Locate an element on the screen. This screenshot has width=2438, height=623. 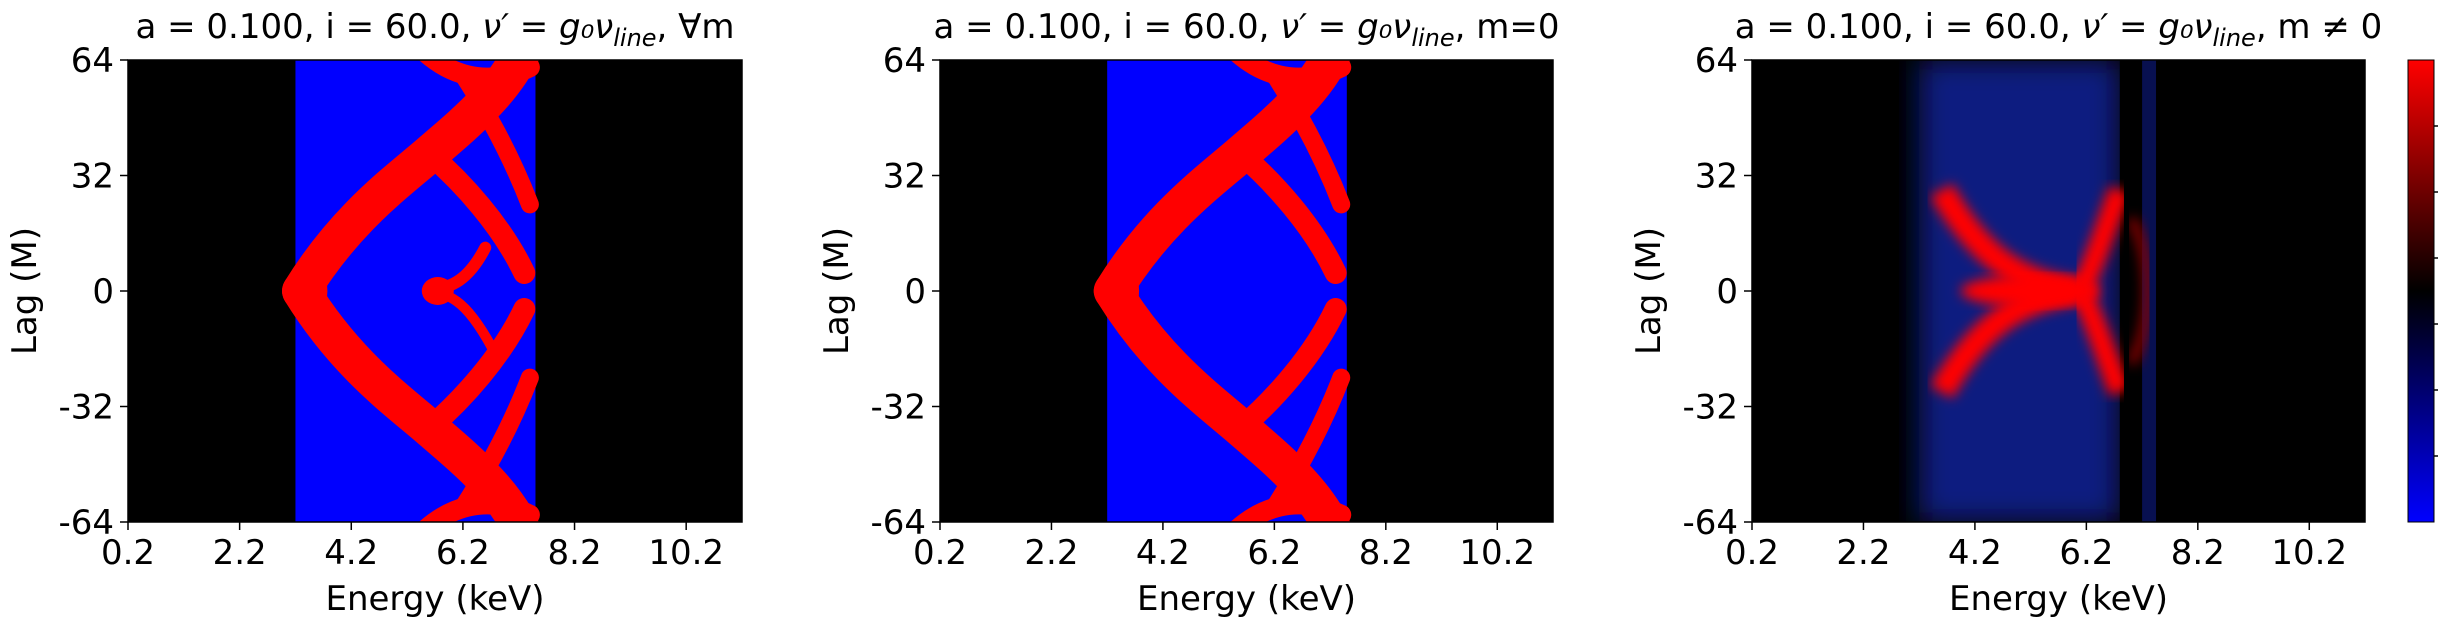
dark-gap is located at coordinates (2131, 291).